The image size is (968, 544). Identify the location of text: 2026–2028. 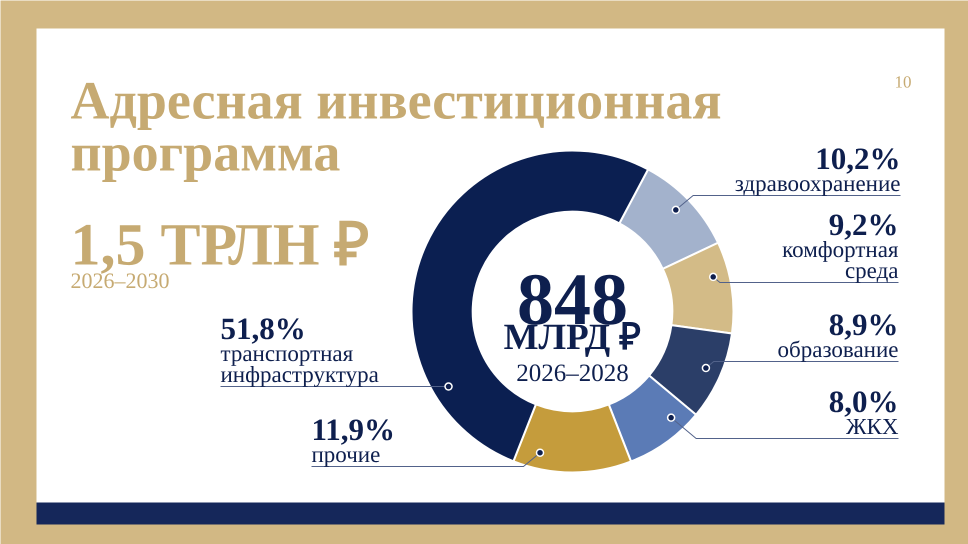
(572, 373).